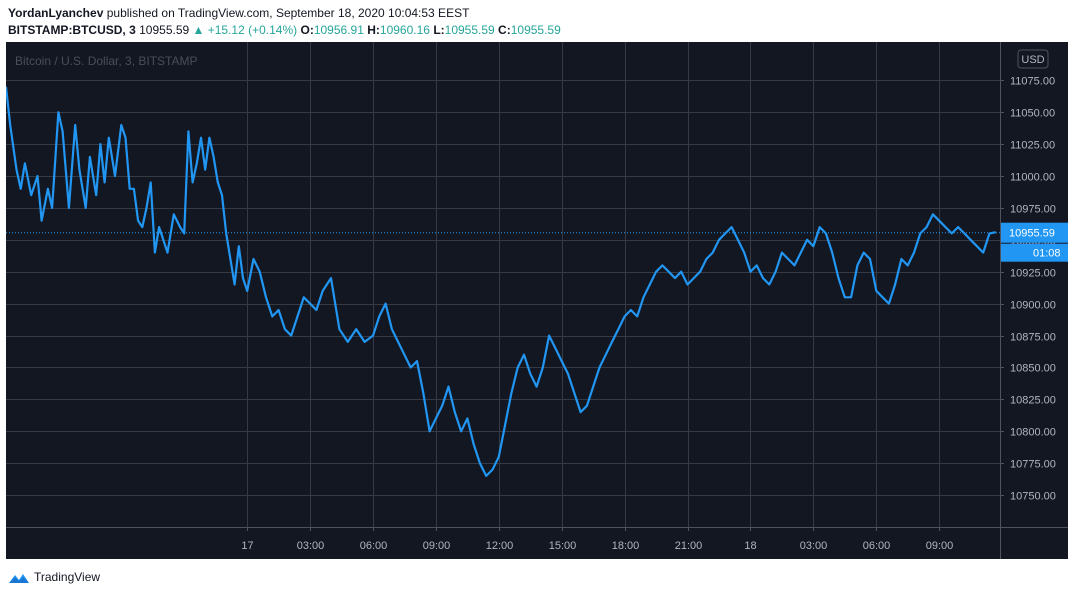  What do you see at coordinates (1032, 146) in the screenshot?
I see `y-tick-label: 11025.00` at bounding box center [1032, 146].